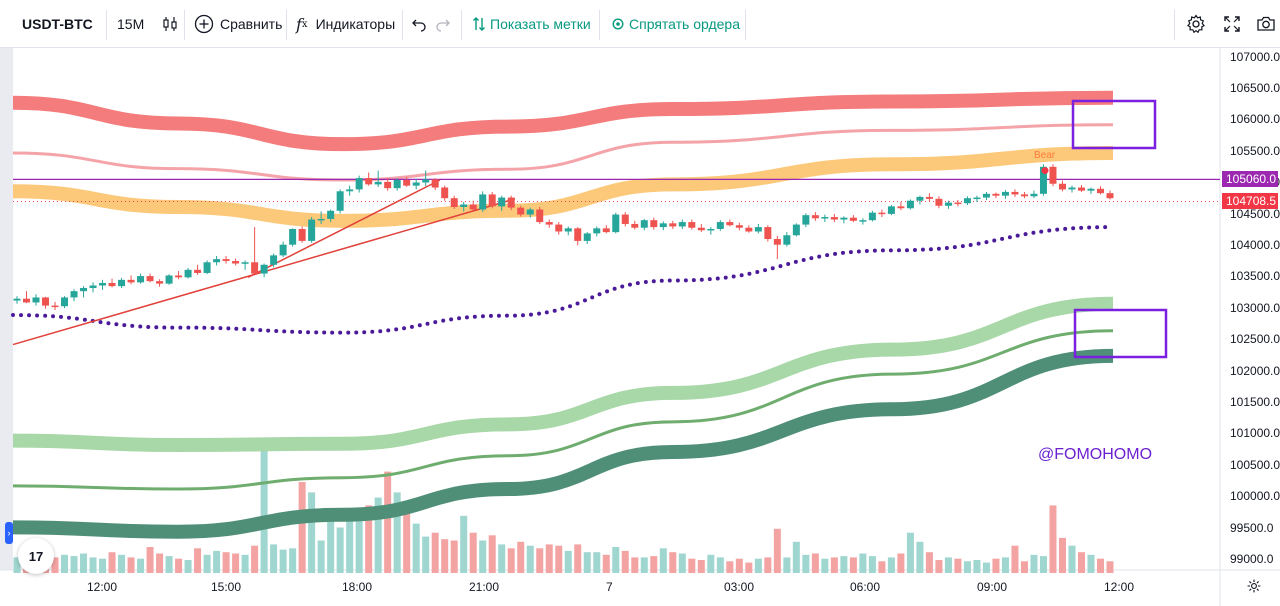  I want to click on undo-button, so click(419, 24).